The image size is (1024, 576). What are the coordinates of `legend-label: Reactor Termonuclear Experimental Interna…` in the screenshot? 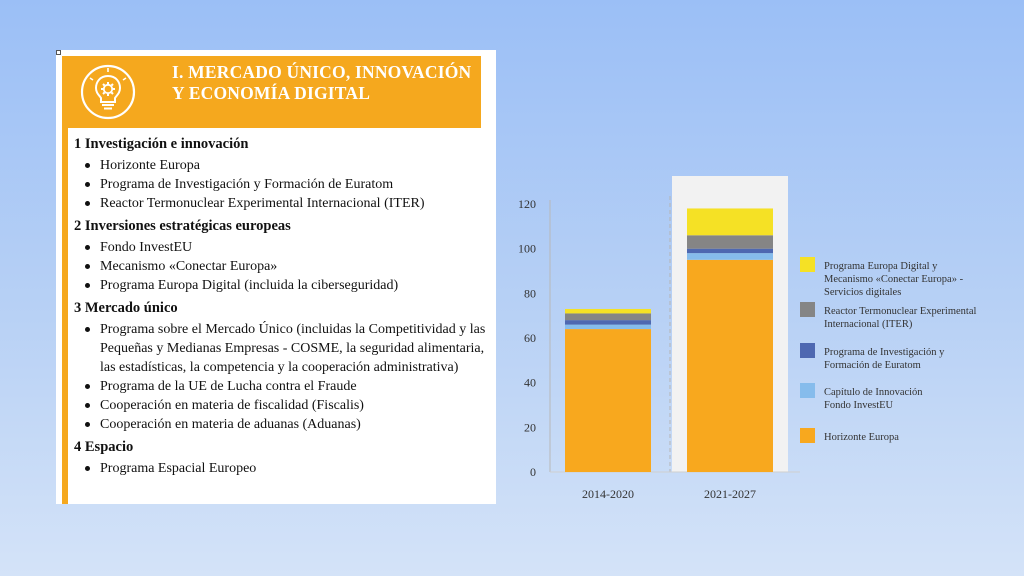 It's located at (900, 318).